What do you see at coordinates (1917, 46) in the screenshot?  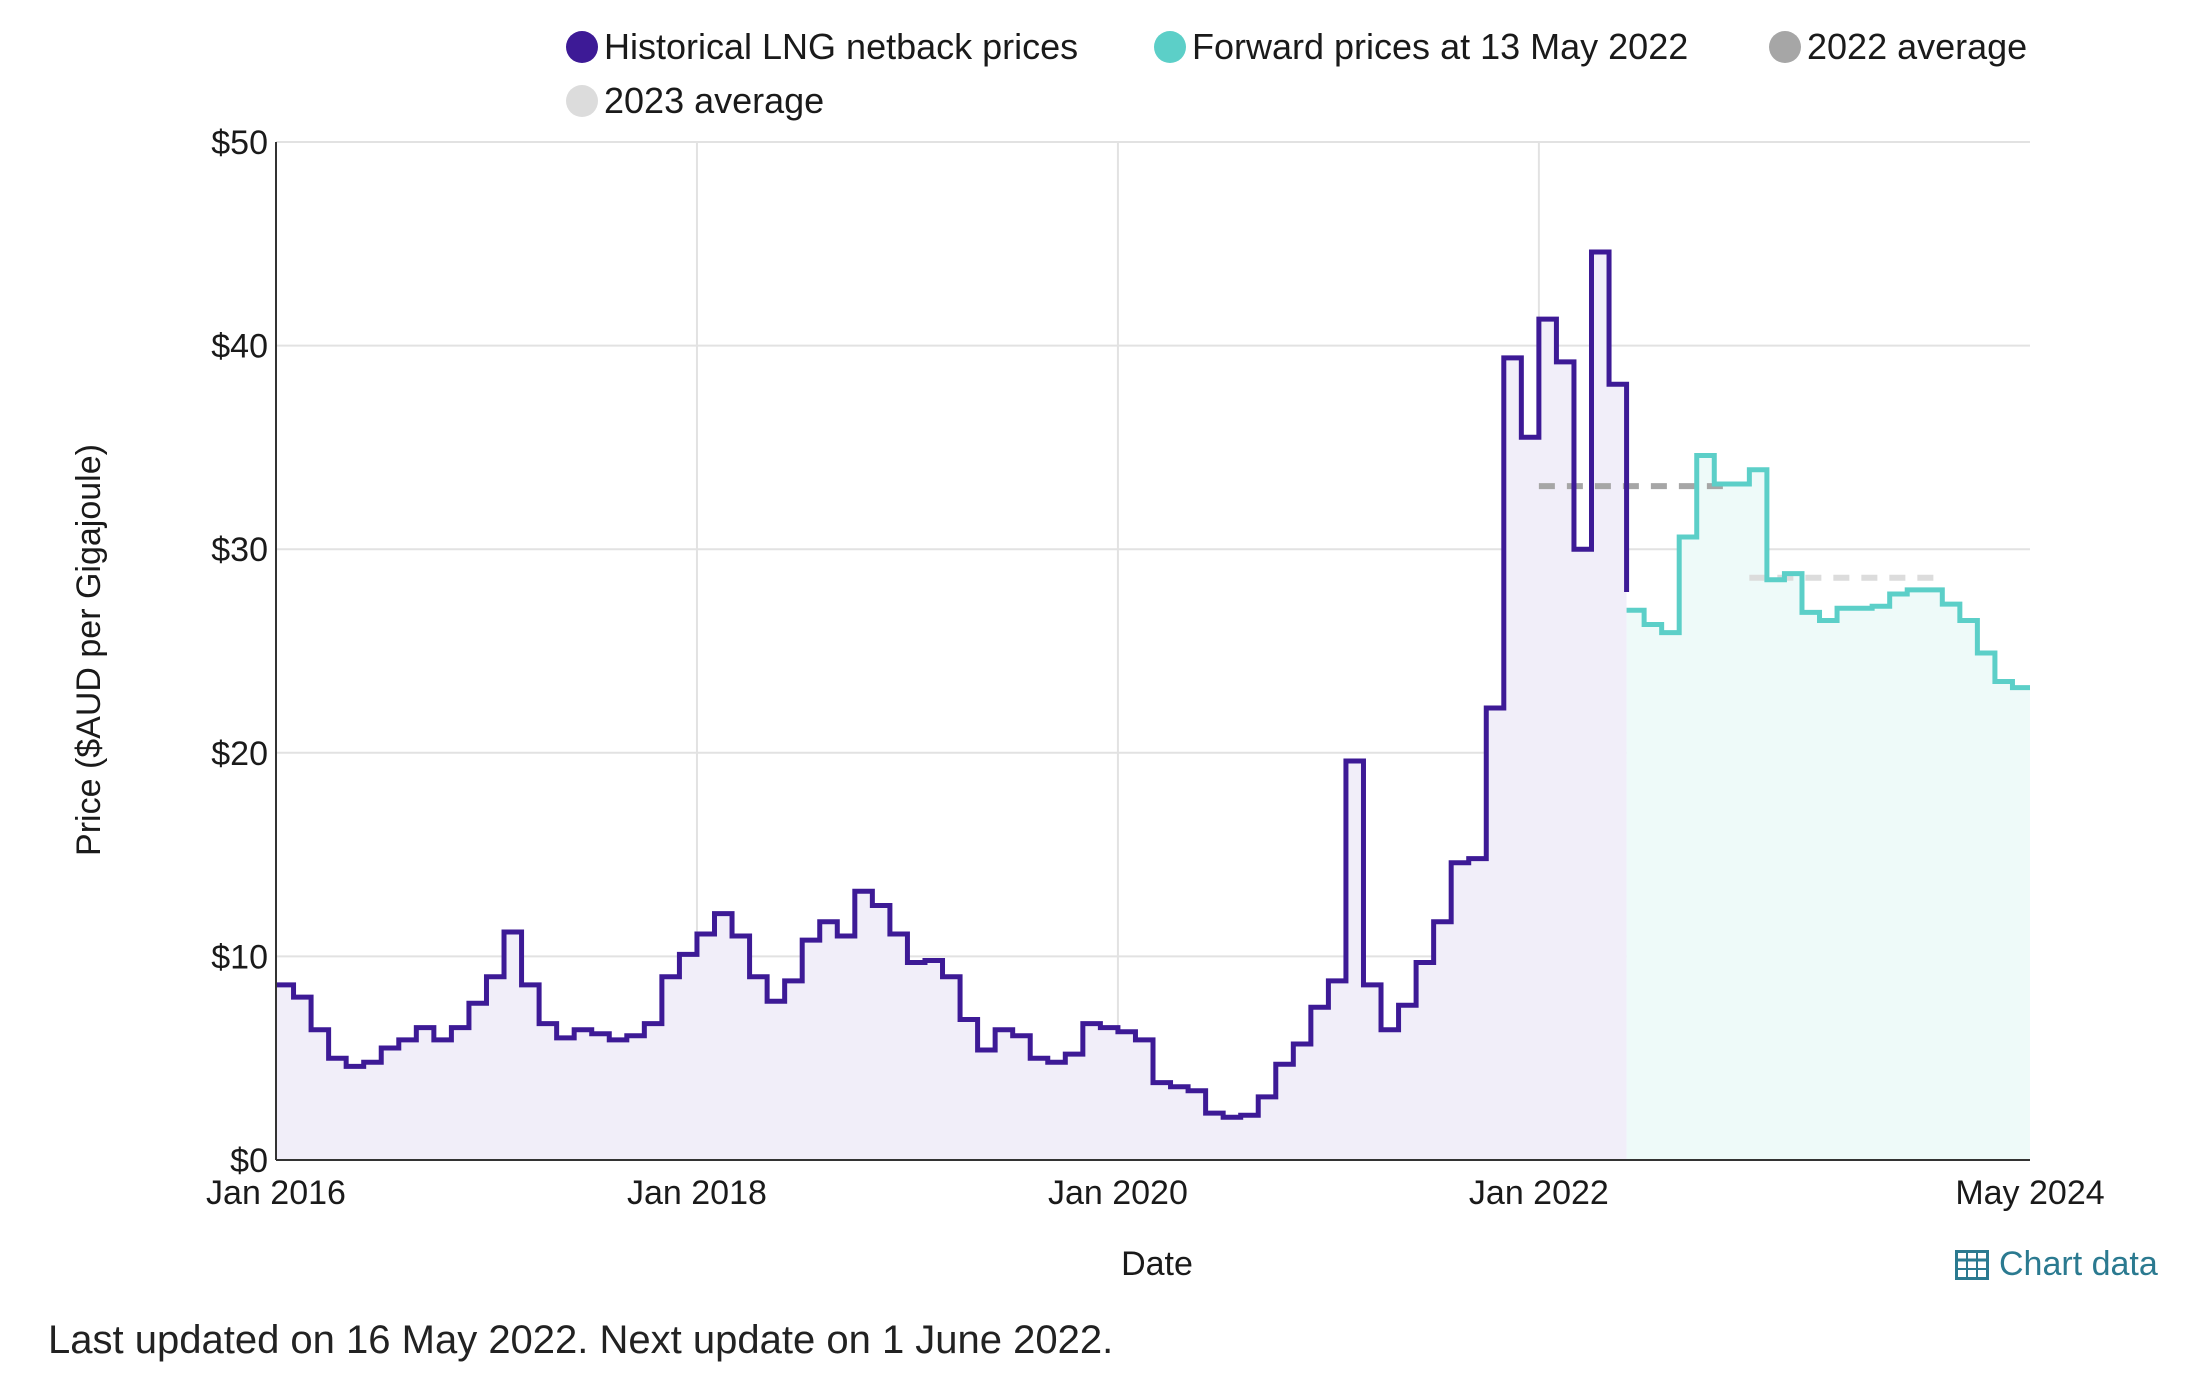 I see `legend-label-2: 2022 average` at bounding box center [1917, 46].